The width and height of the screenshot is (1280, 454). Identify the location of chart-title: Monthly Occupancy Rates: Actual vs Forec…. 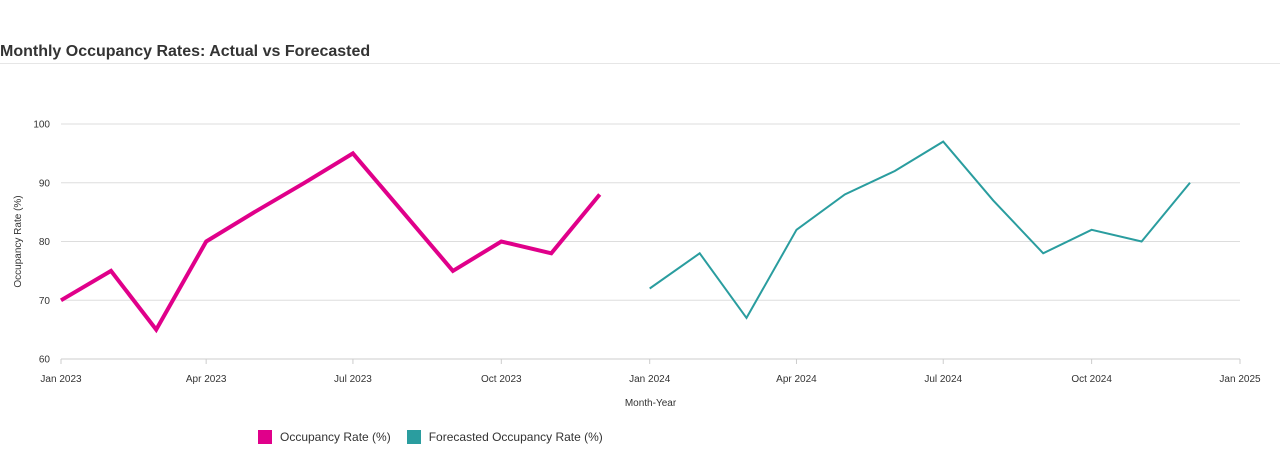
(185, 51).